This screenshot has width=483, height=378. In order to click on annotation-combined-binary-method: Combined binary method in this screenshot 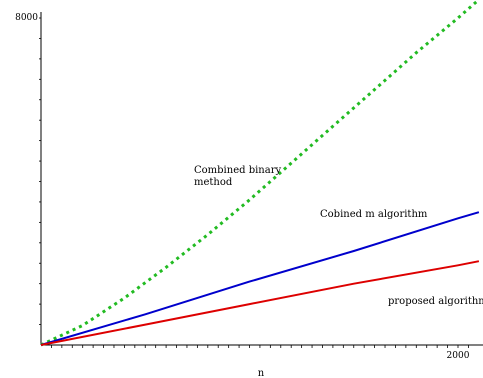, I will do `click(239, 176)`.